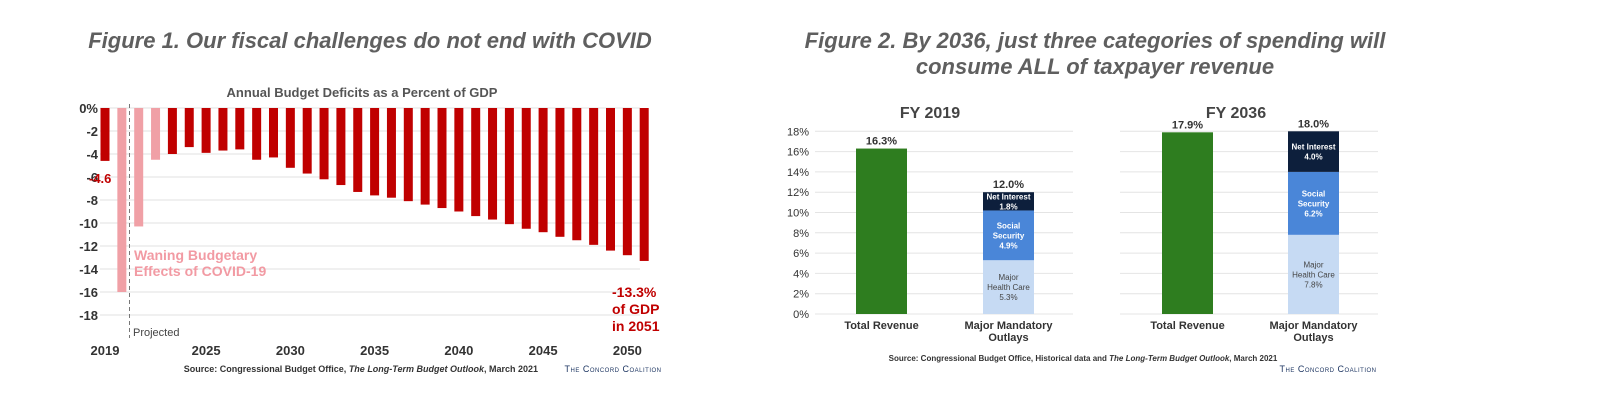 Image resolution: width=1600 pixels, height=400 pixels. What do you see at coordinates (100, 178) in the screenshot?
I see `first-value-label: -4.6` at bounding box center [100, 178].